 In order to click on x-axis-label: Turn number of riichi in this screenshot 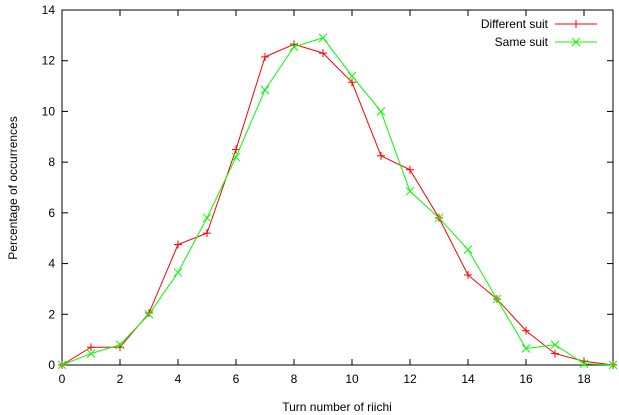, I will do `click(337, 407)`.